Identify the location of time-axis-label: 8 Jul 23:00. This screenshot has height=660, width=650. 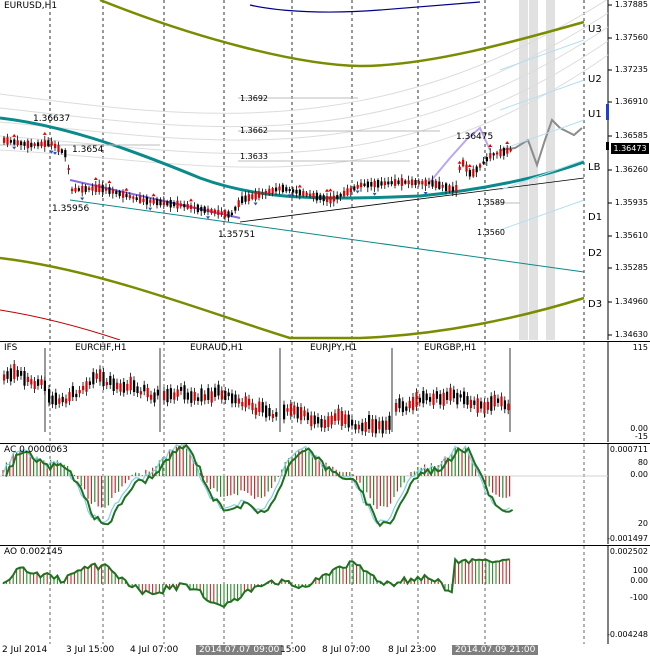
(412, 650).